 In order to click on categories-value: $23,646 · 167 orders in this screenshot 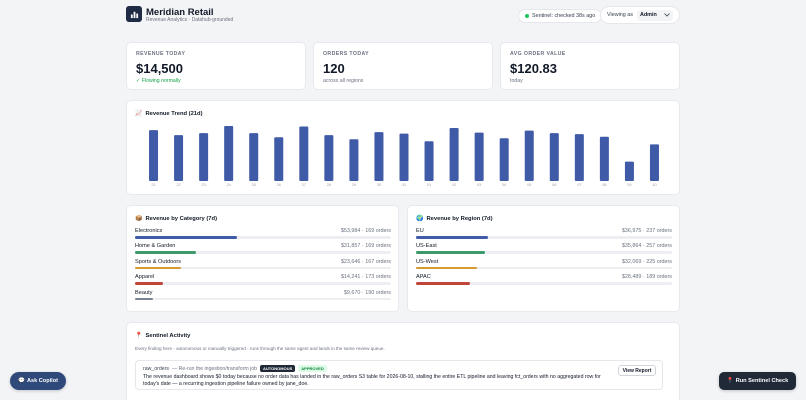, I will do `click(365, 261)`.